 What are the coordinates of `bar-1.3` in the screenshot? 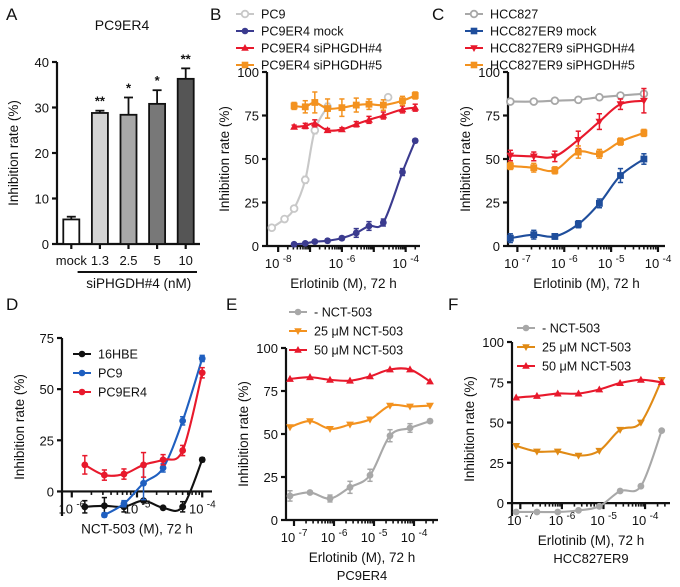 It's located at (99, 178).